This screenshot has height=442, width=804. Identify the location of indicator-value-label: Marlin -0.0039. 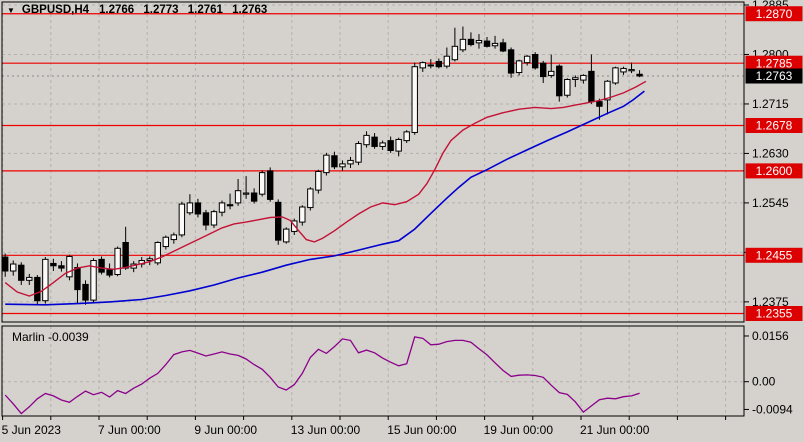
(50, 337).